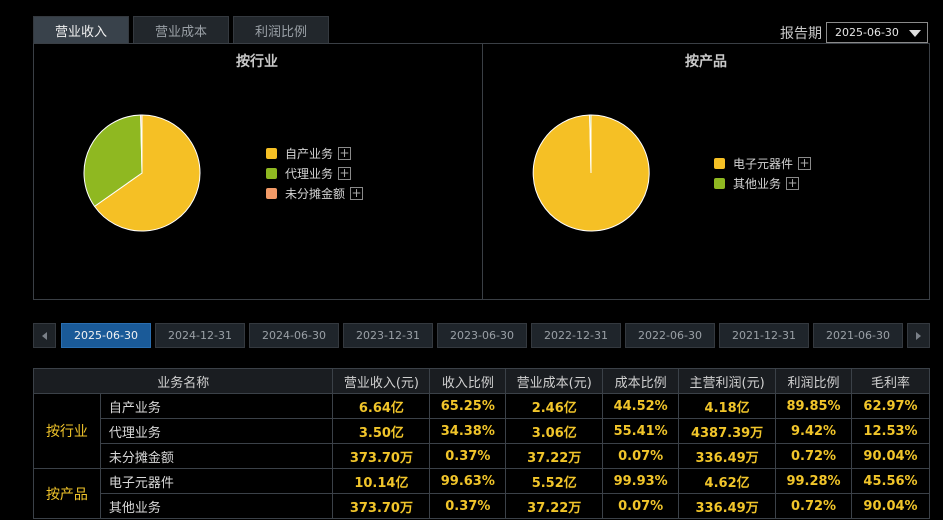  What do you see at coordinates (727, 381) in the screenshot?
I see `header-profit: 主营利润(元)` at bounding box center [727, 381].